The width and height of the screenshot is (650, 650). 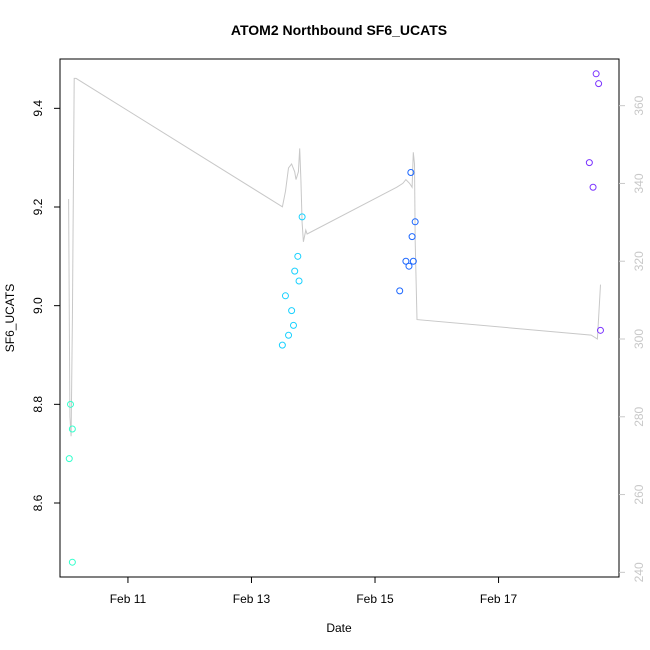 What do you see at coordinates (128, 599) in the screenshot?
I see `x-tick-label: Feb 11` at bounding box center [128, 599].